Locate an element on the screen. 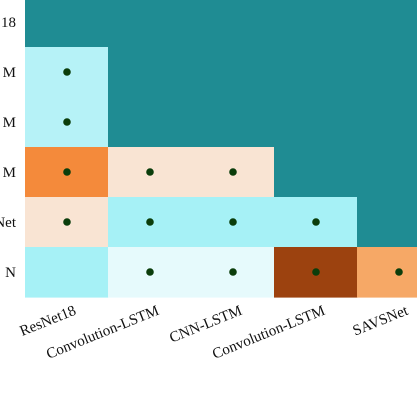  heatmap-cell-r3-c3 is located at coordinates (316, 172).